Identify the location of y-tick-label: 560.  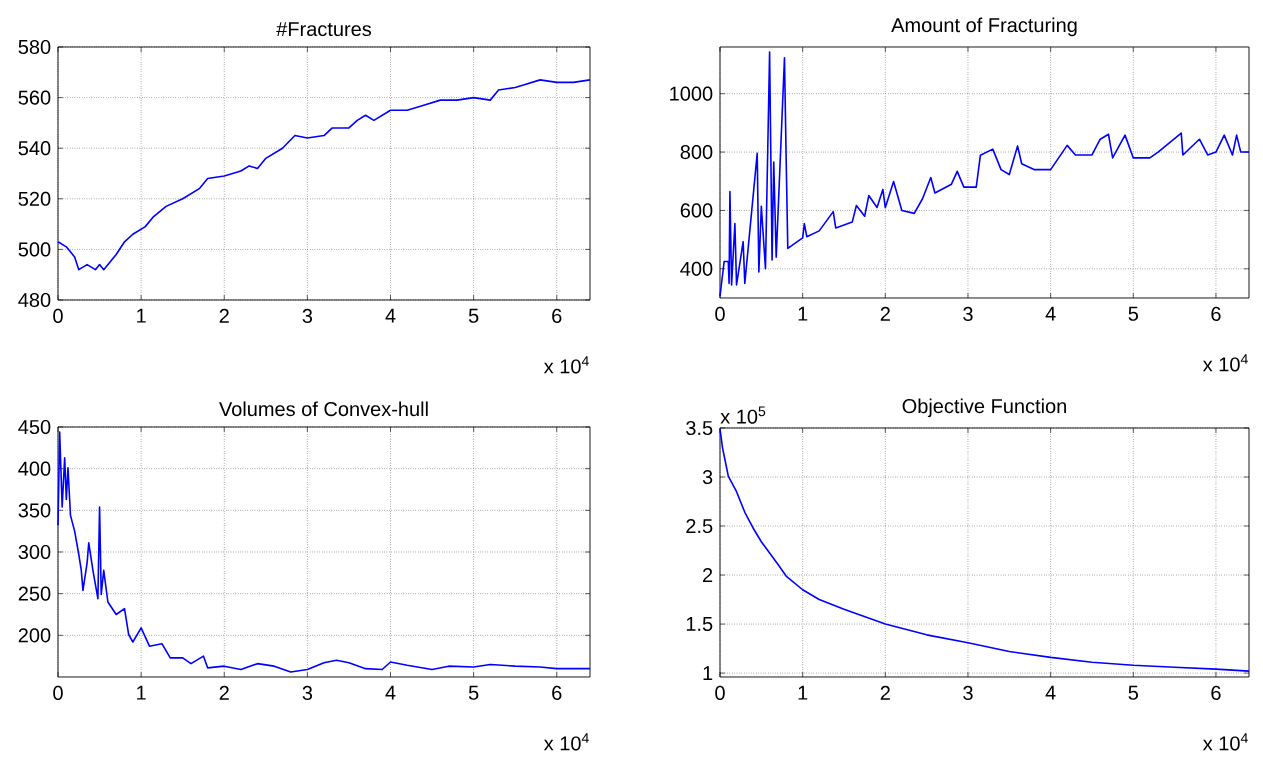
(34, 97).